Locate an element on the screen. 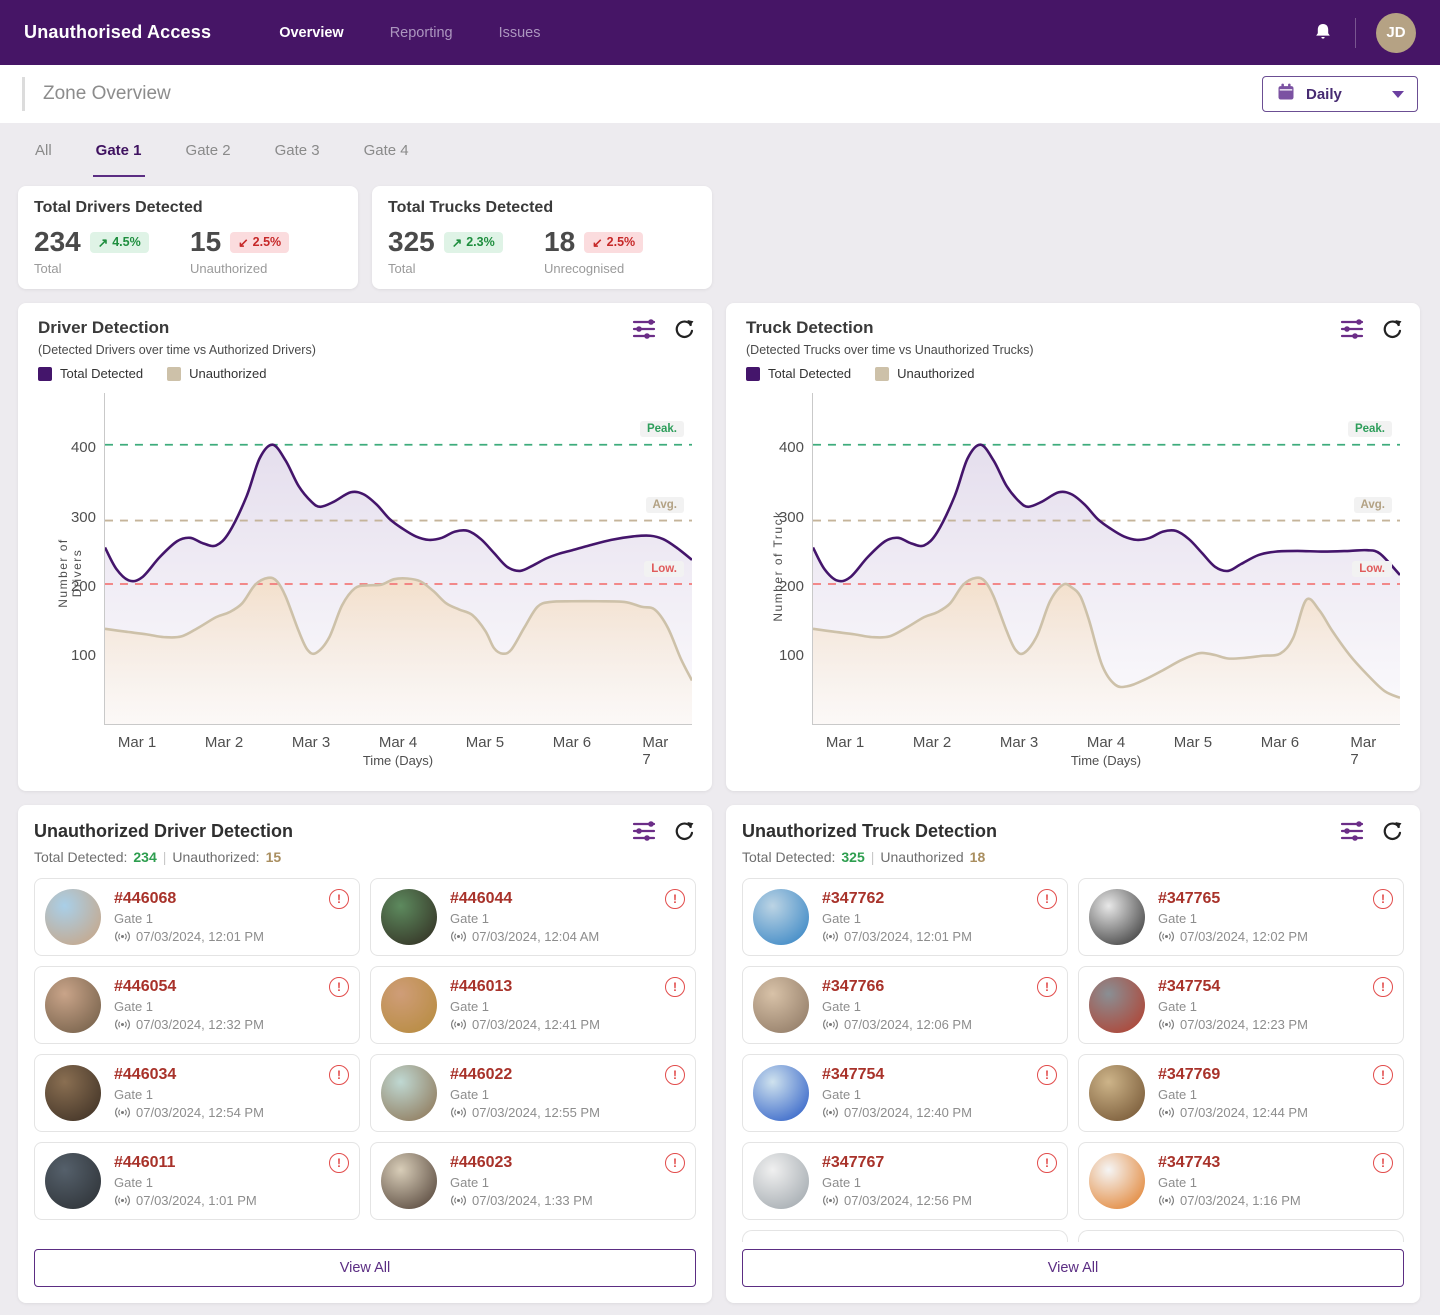 This screenshot has width=1440, height=1315. x-tick: Mar 4 is located at coordinates (398, 742).